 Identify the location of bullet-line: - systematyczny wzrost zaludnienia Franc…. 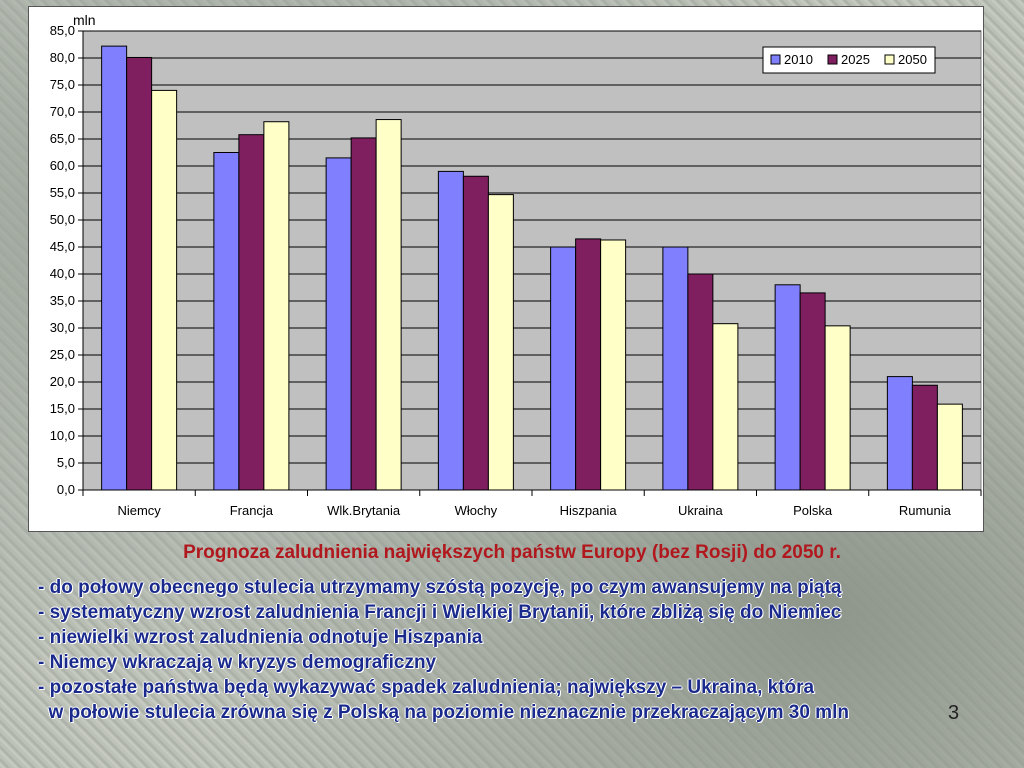
(440, 612).